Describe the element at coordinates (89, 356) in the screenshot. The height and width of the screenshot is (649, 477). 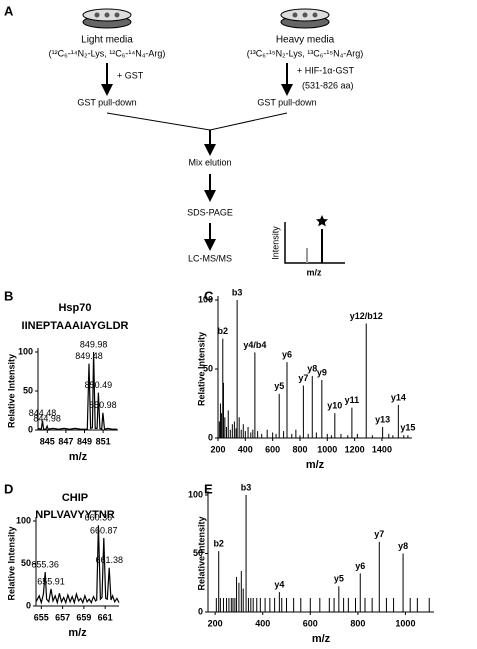
I see `peak-label: 849.48` at that location.